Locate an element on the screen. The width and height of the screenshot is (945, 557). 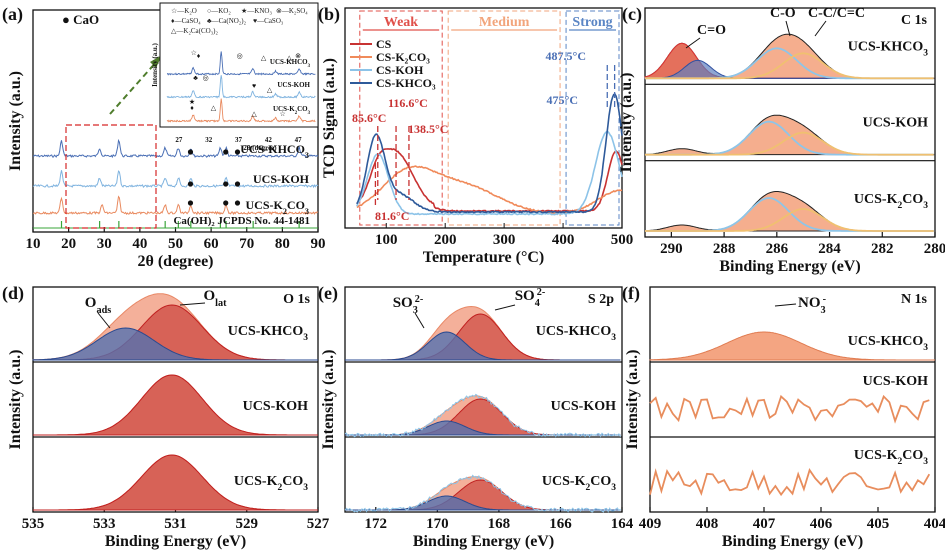
peak-label-so3: SO32- is located at coordinates (408, 305).